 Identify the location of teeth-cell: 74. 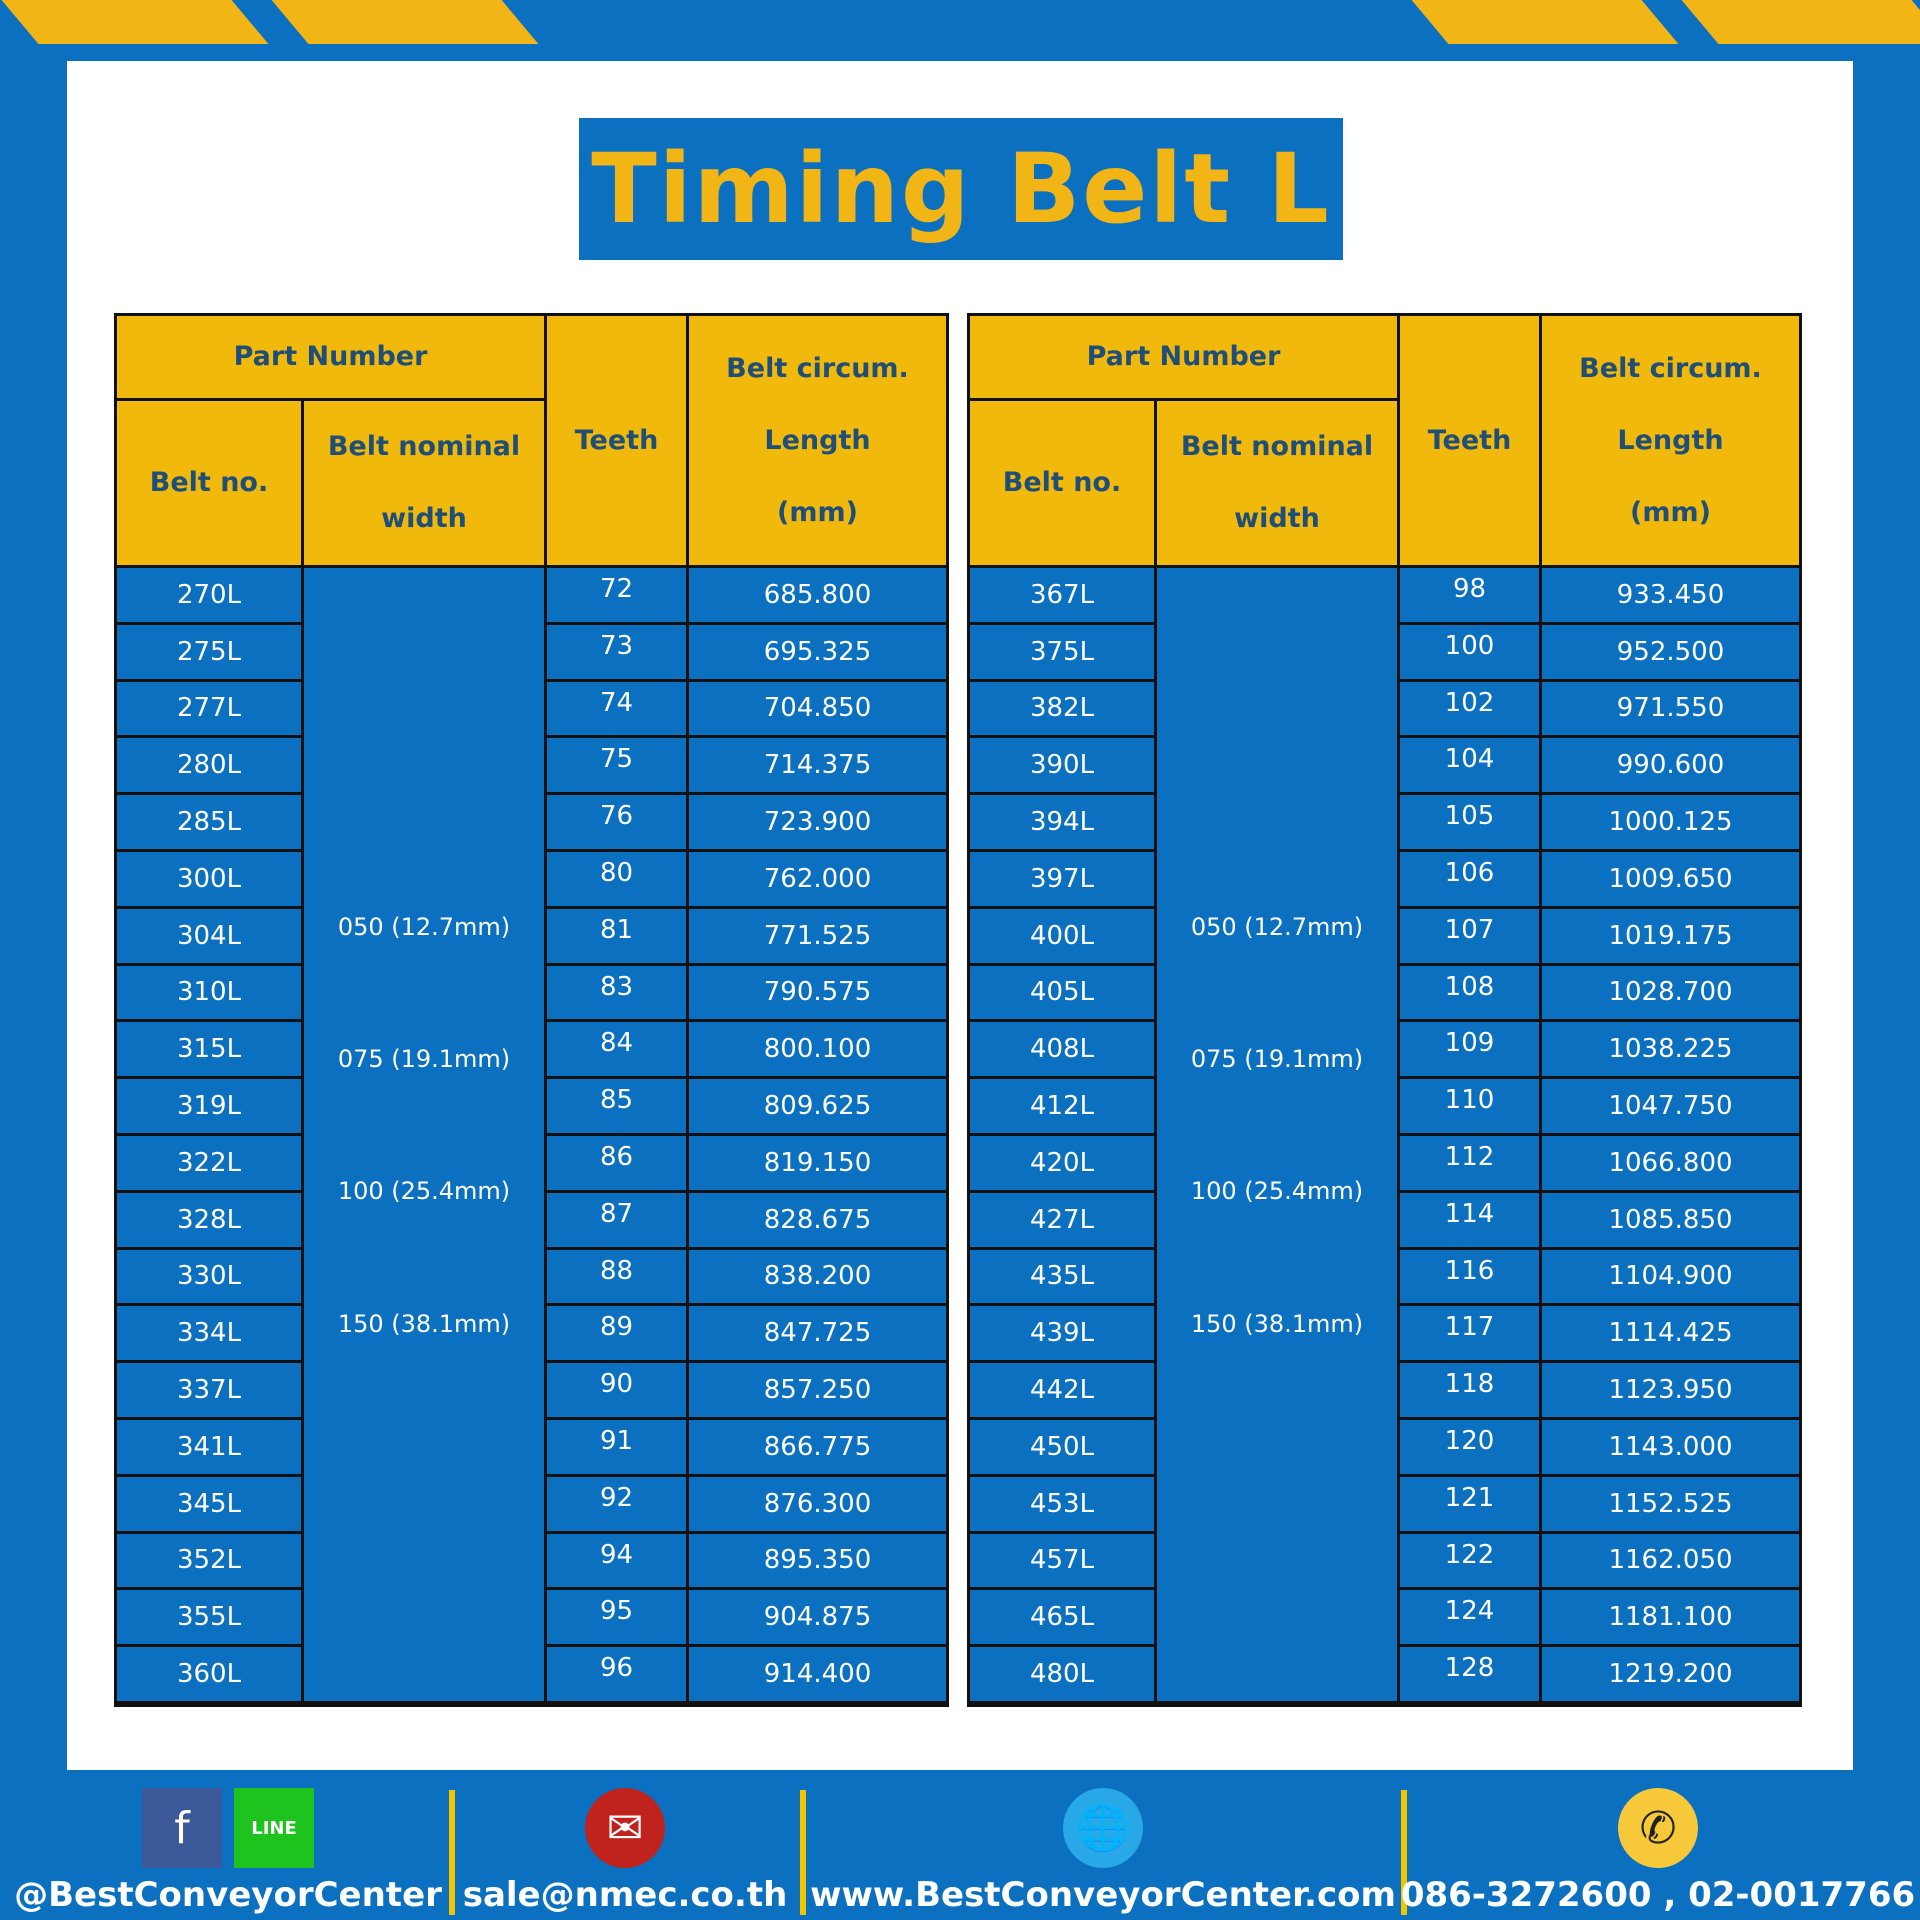
(616, 708).